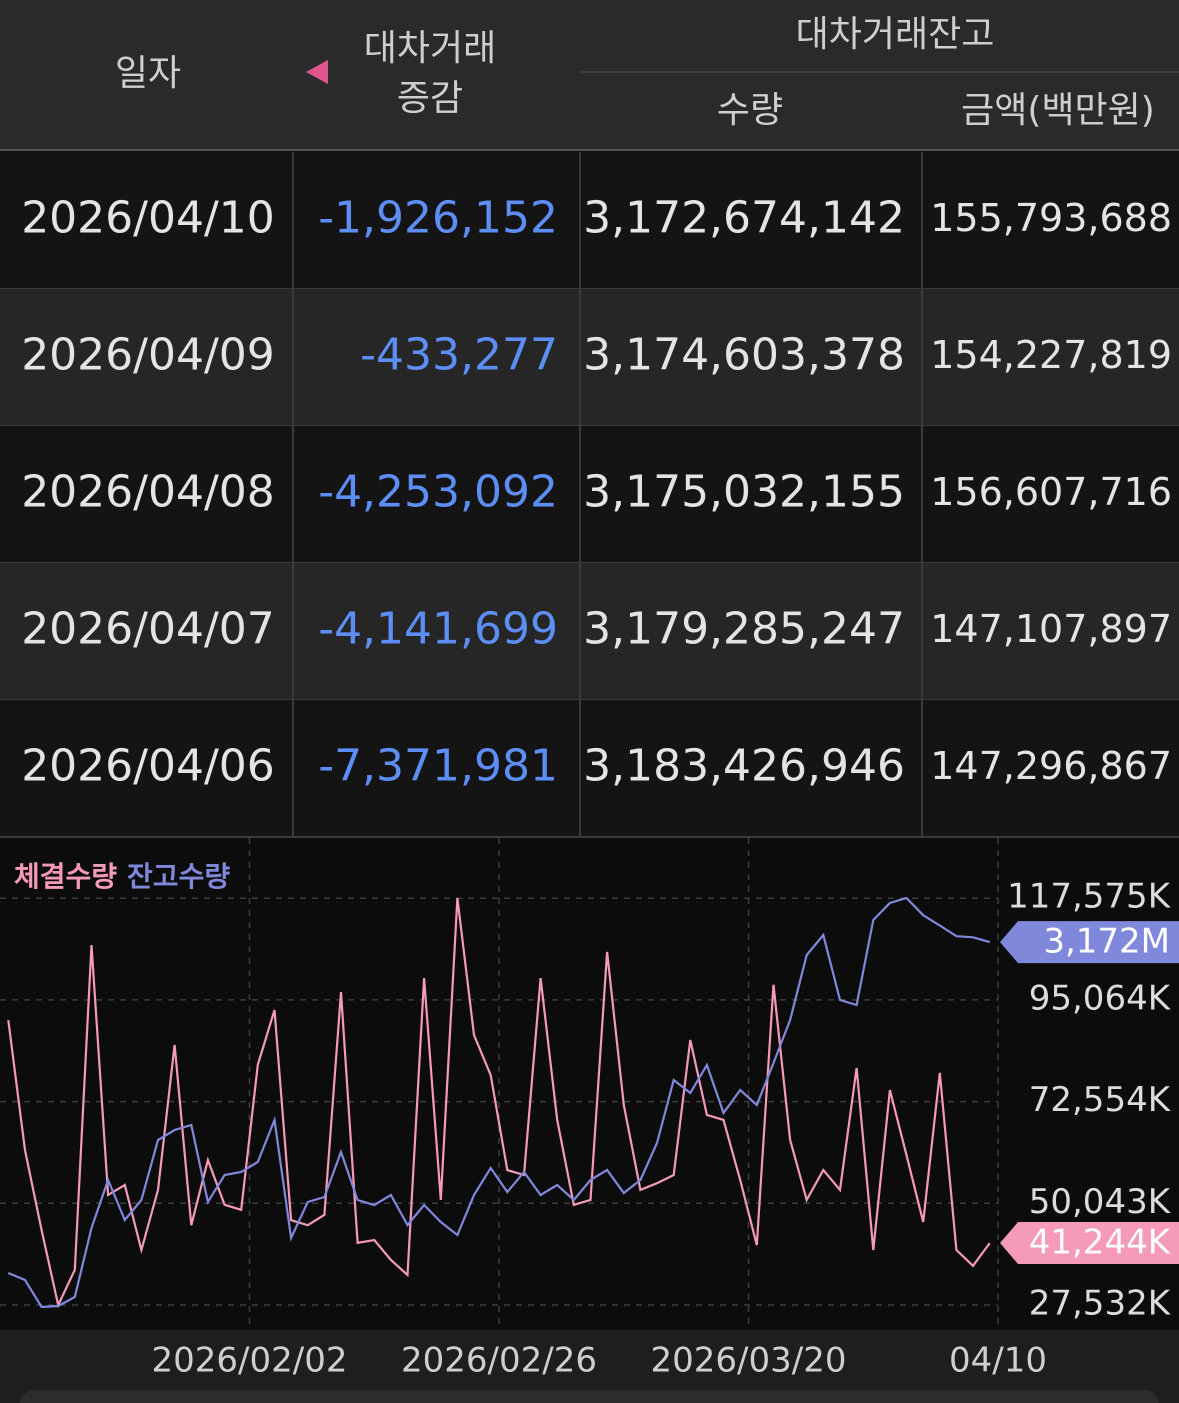 The height and width of the screenshot is (1403, 1179). I want to click on last-value-label: 41,244K, so click(1100, 1243).